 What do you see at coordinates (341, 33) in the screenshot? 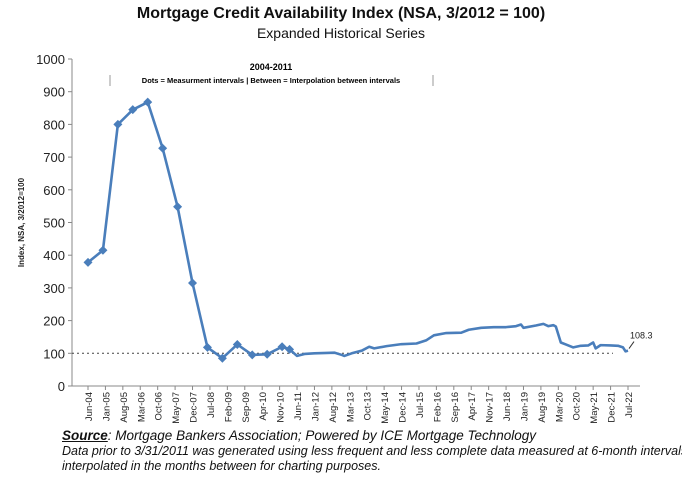
I see `chart-subtitle: Expanded Historical Series` at bounding box center [341, 33].